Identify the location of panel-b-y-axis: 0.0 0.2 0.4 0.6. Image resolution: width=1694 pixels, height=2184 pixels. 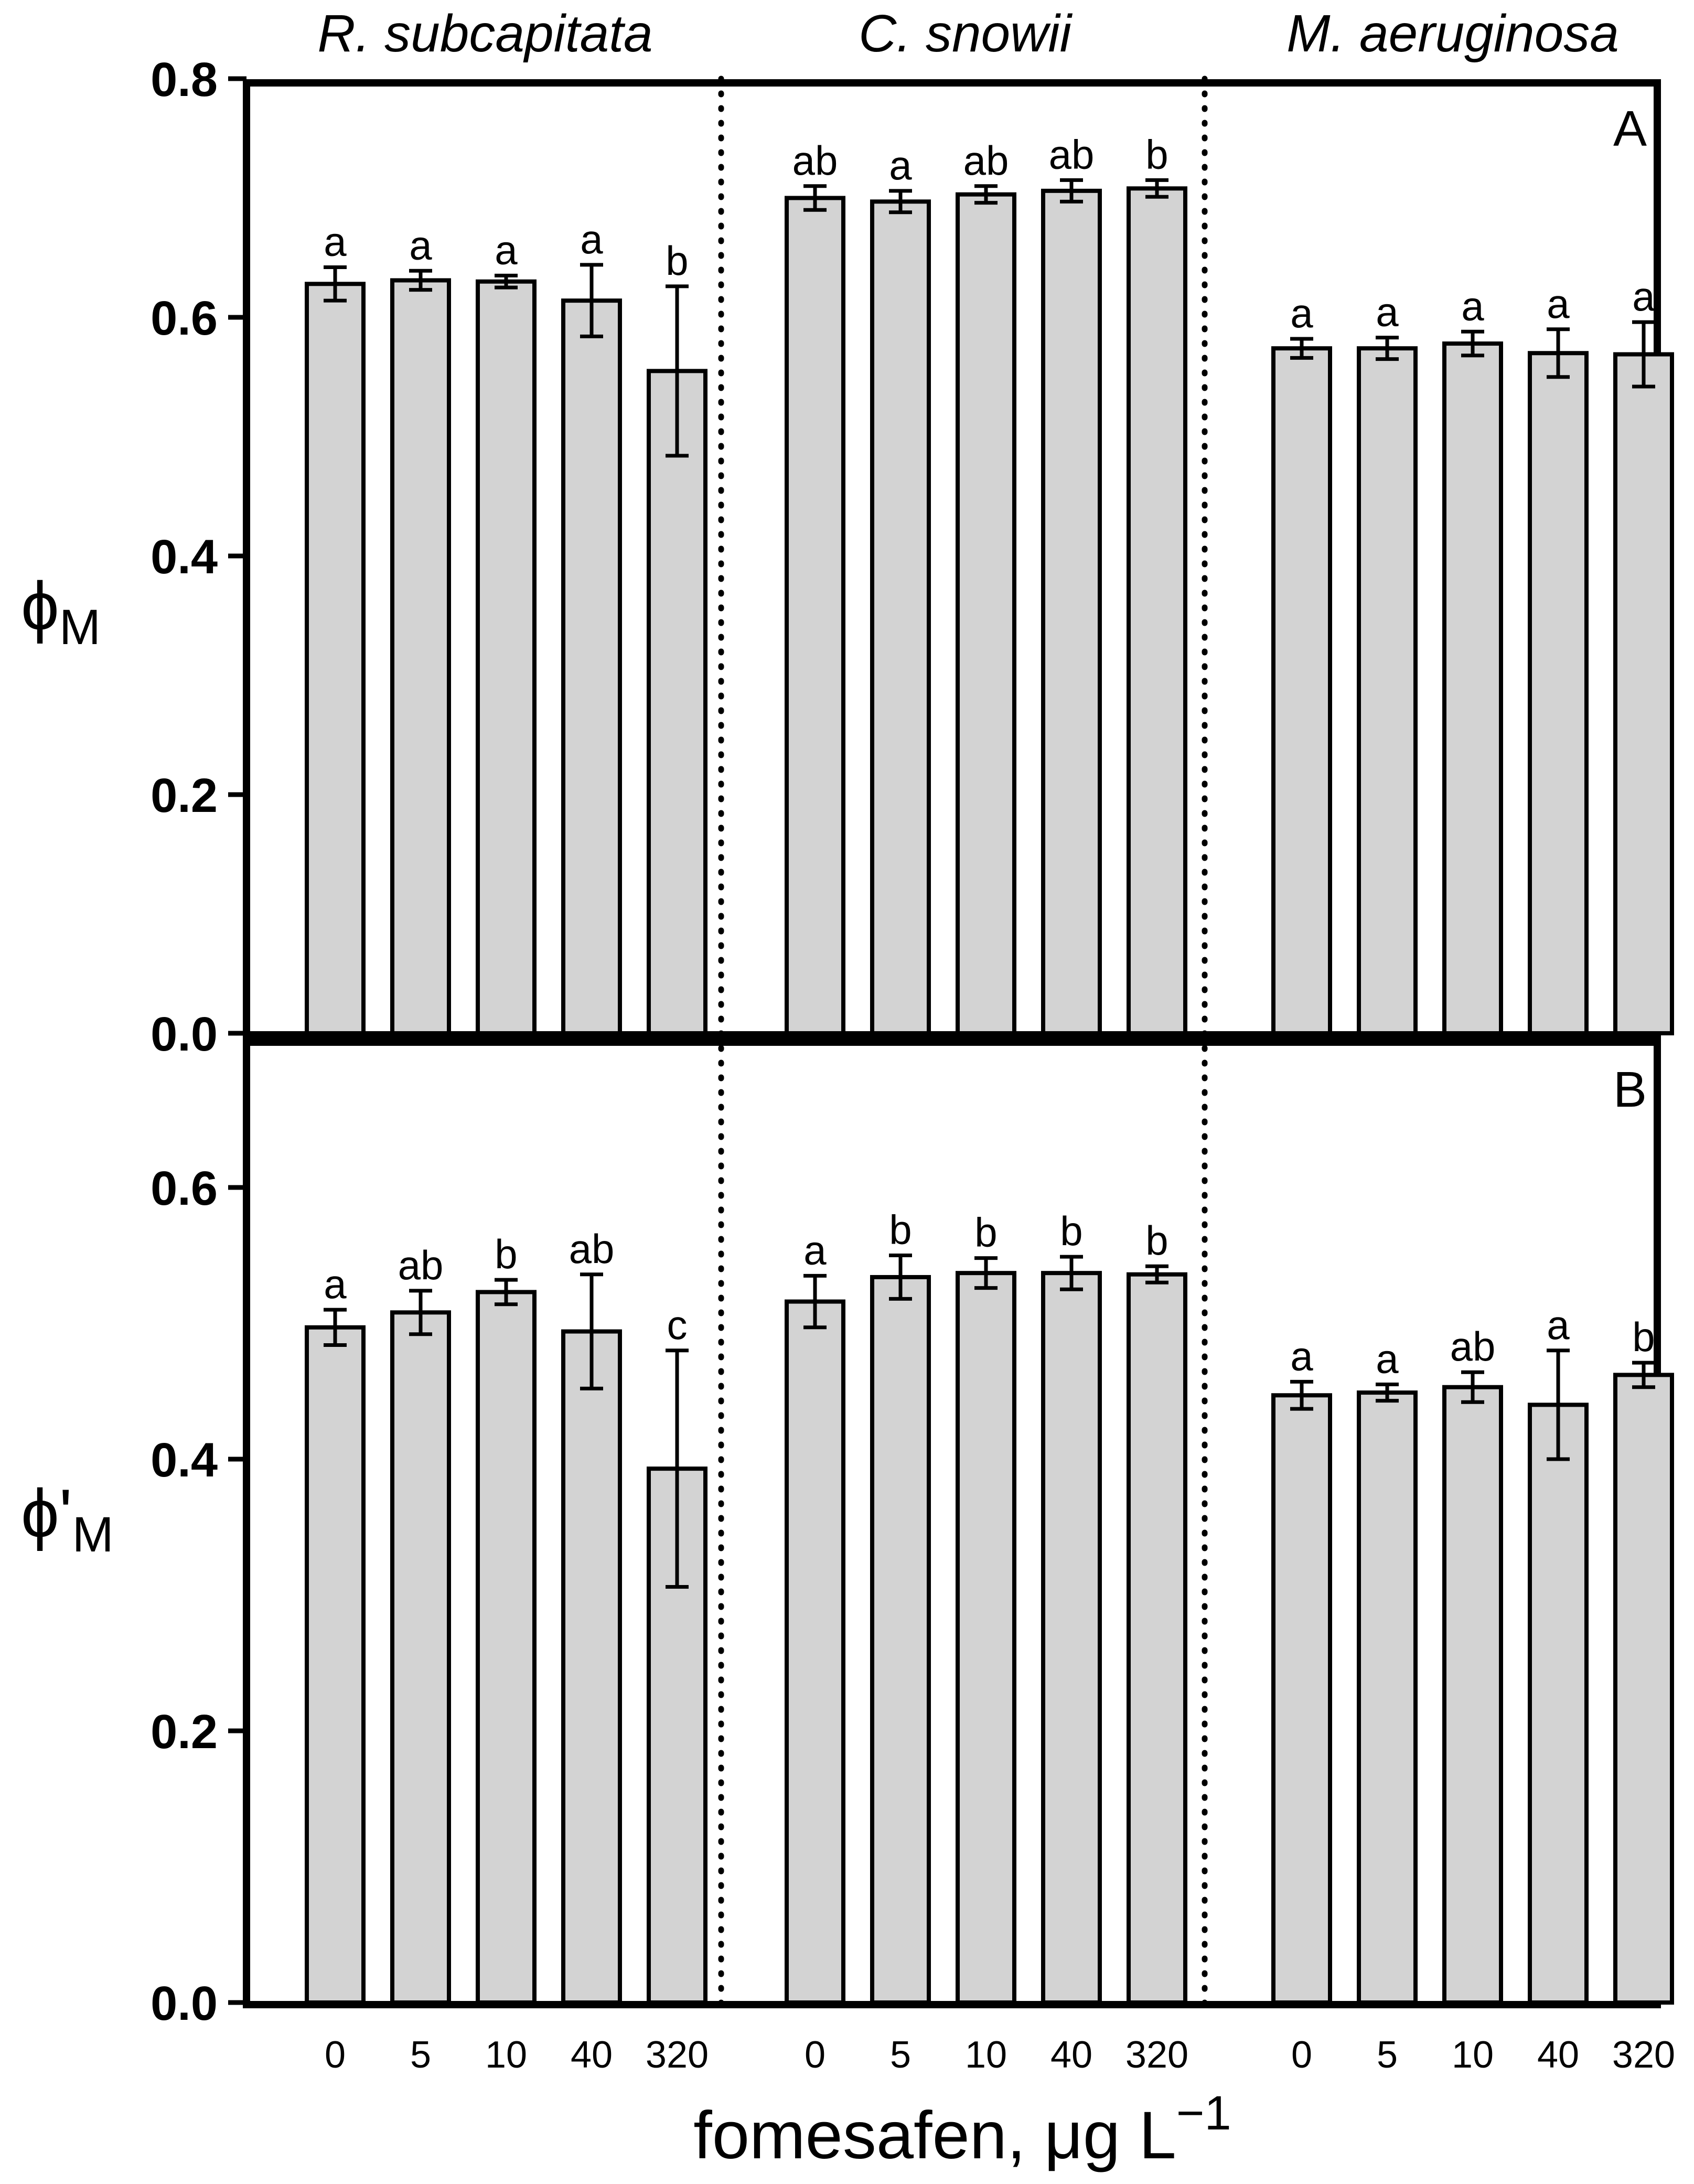
(198, 1596).